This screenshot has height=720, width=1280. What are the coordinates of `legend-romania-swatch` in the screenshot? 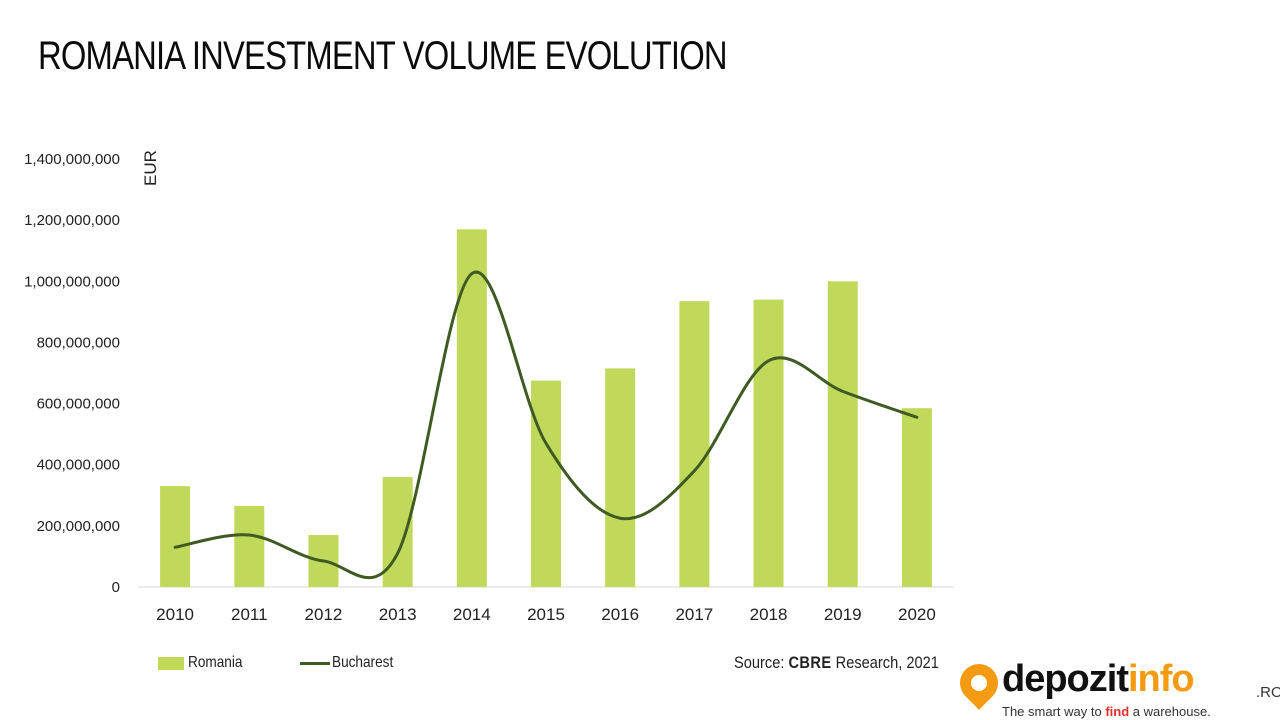 It's located at (171, 663).